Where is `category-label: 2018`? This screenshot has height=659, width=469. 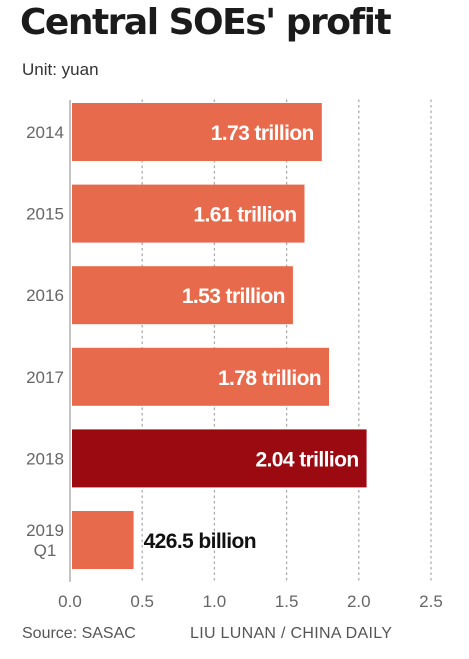 category-label: 2018 is located at coordinates (45, 458).